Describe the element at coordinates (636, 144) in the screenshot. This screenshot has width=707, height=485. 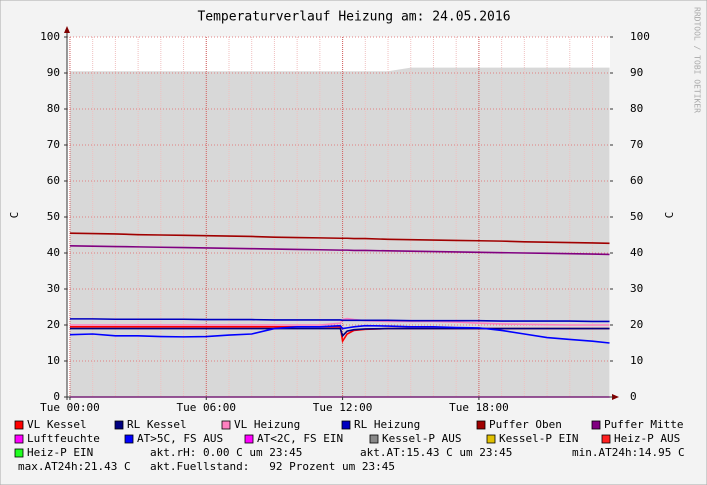
I see `y2-tick-label: 70` at that location.